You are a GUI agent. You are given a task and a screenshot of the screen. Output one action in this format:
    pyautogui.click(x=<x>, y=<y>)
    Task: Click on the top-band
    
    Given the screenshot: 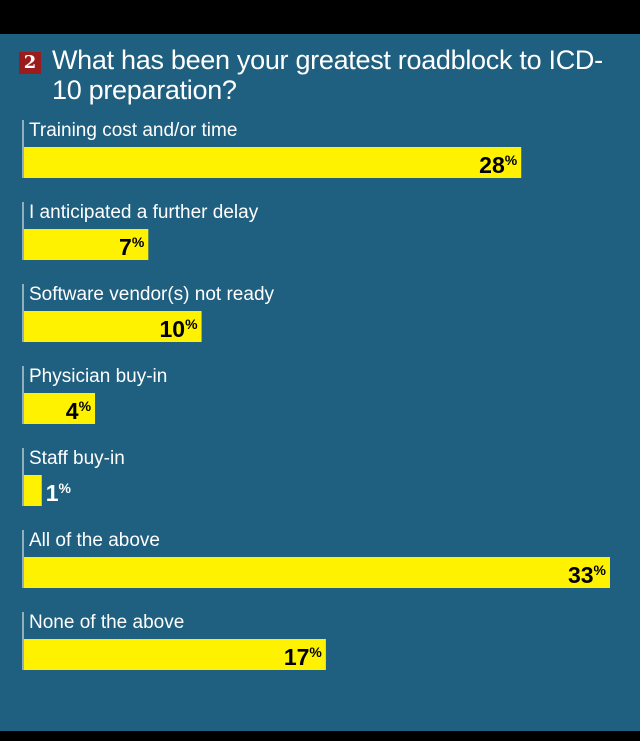 What is the action you would take?
    pyautogui.click(x=320, y=17)
    